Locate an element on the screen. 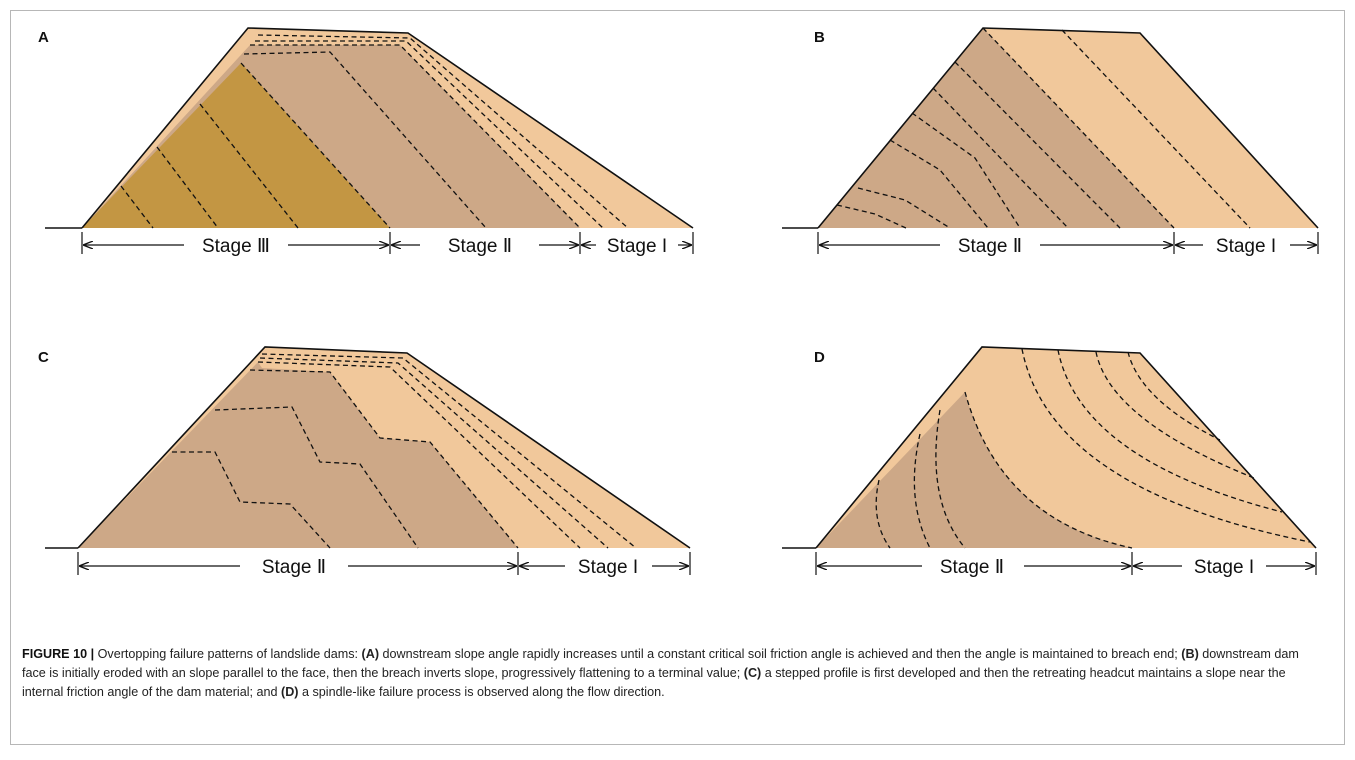  caption-tag: (C) is located at coordinates (752, 673).